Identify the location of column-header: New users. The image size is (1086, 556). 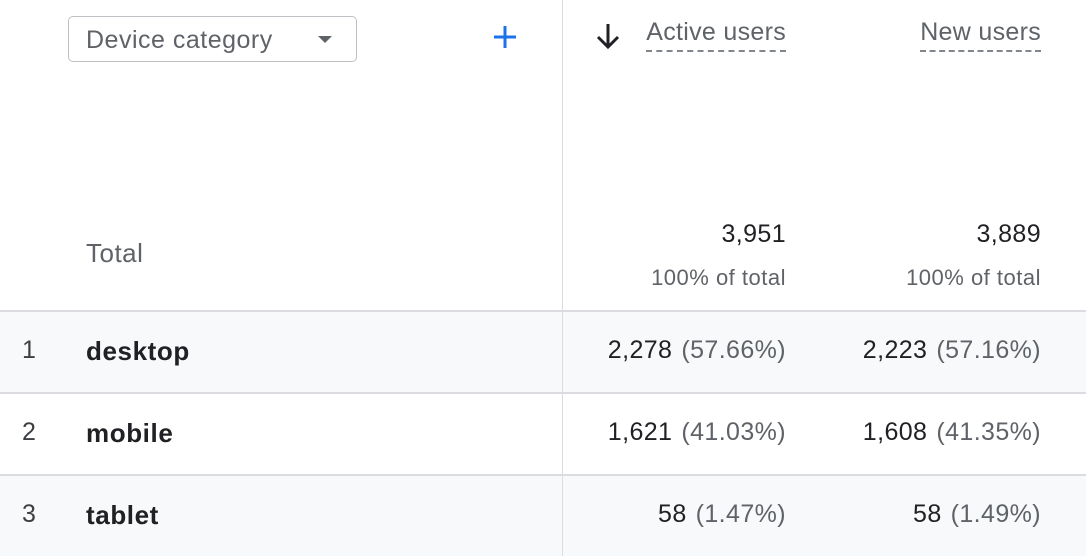
(980, 35).